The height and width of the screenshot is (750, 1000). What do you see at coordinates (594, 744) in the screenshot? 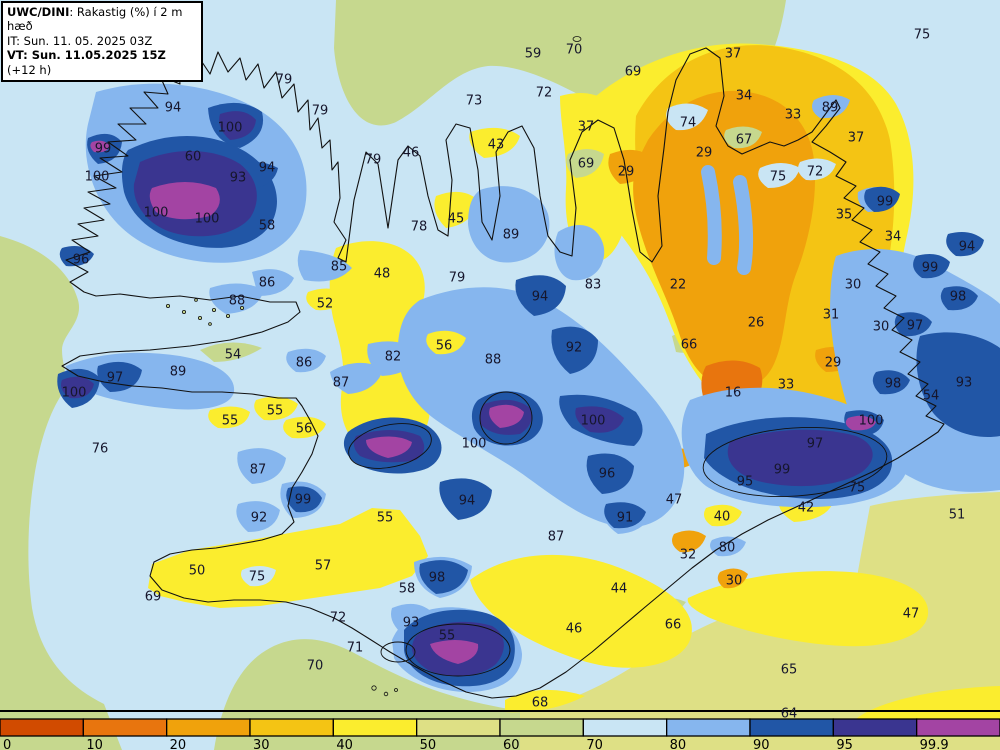
I see `colorbar-tick-label: 70` at bounding box center [594, 744].